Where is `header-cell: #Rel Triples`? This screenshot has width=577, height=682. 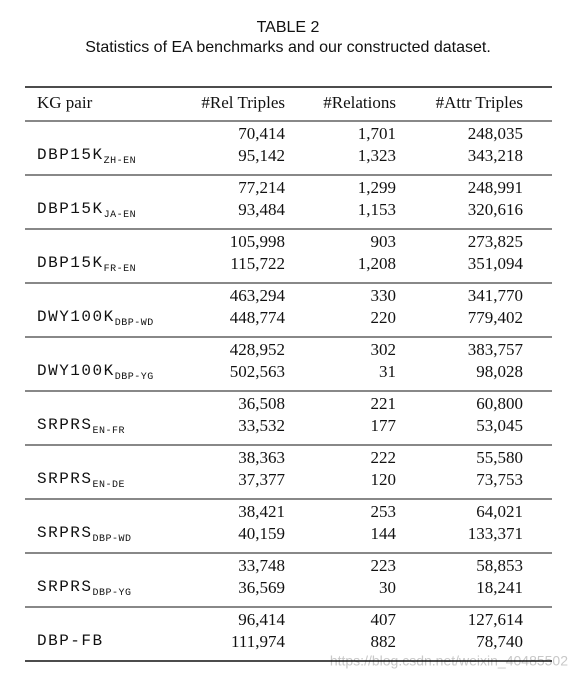
header-cell: #Rel Triples is located at coordinates (243, 102).